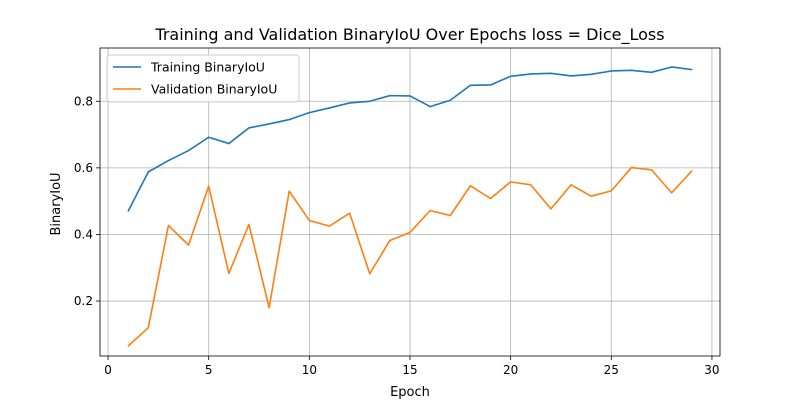  What do you see at coordinates (56, 203) in the screenshot?
I see `y-axis-label: BinaryIoU` at bounding box center [56, 203].